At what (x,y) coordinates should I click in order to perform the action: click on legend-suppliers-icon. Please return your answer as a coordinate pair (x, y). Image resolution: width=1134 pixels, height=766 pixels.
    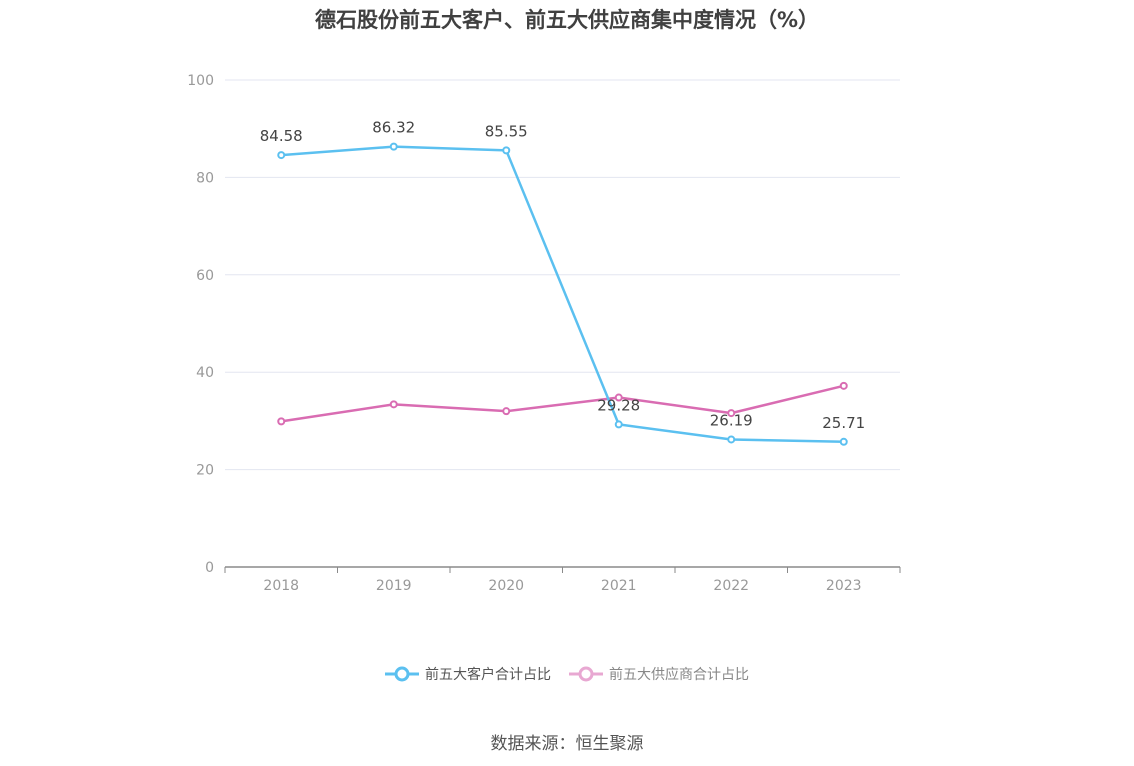
    Looking at the image, I should click on (586, 674).